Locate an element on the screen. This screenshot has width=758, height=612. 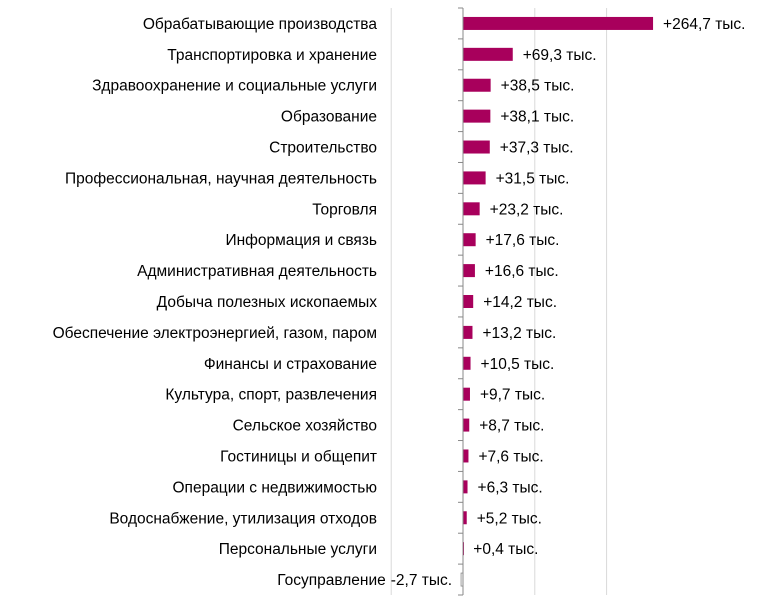
y-axis is located at coordinates (461, 301).